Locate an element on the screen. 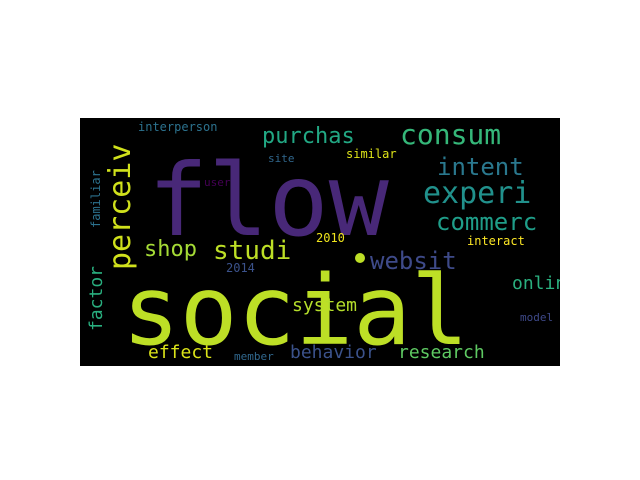 Image resolution: width=640 pixels, height=480 pixels. word-behavior: behavior is located at coordinates (333, 352).